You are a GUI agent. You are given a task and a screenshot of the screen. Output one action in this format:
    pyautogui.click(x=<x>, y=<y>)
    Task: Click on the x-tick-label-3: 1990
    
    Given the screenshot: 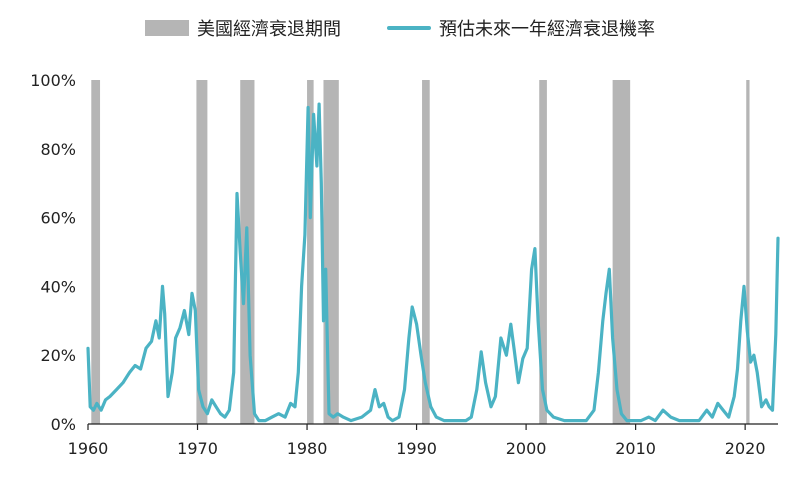 What is the action you would take?
    pyautogui.click(x=416, y=448)
    